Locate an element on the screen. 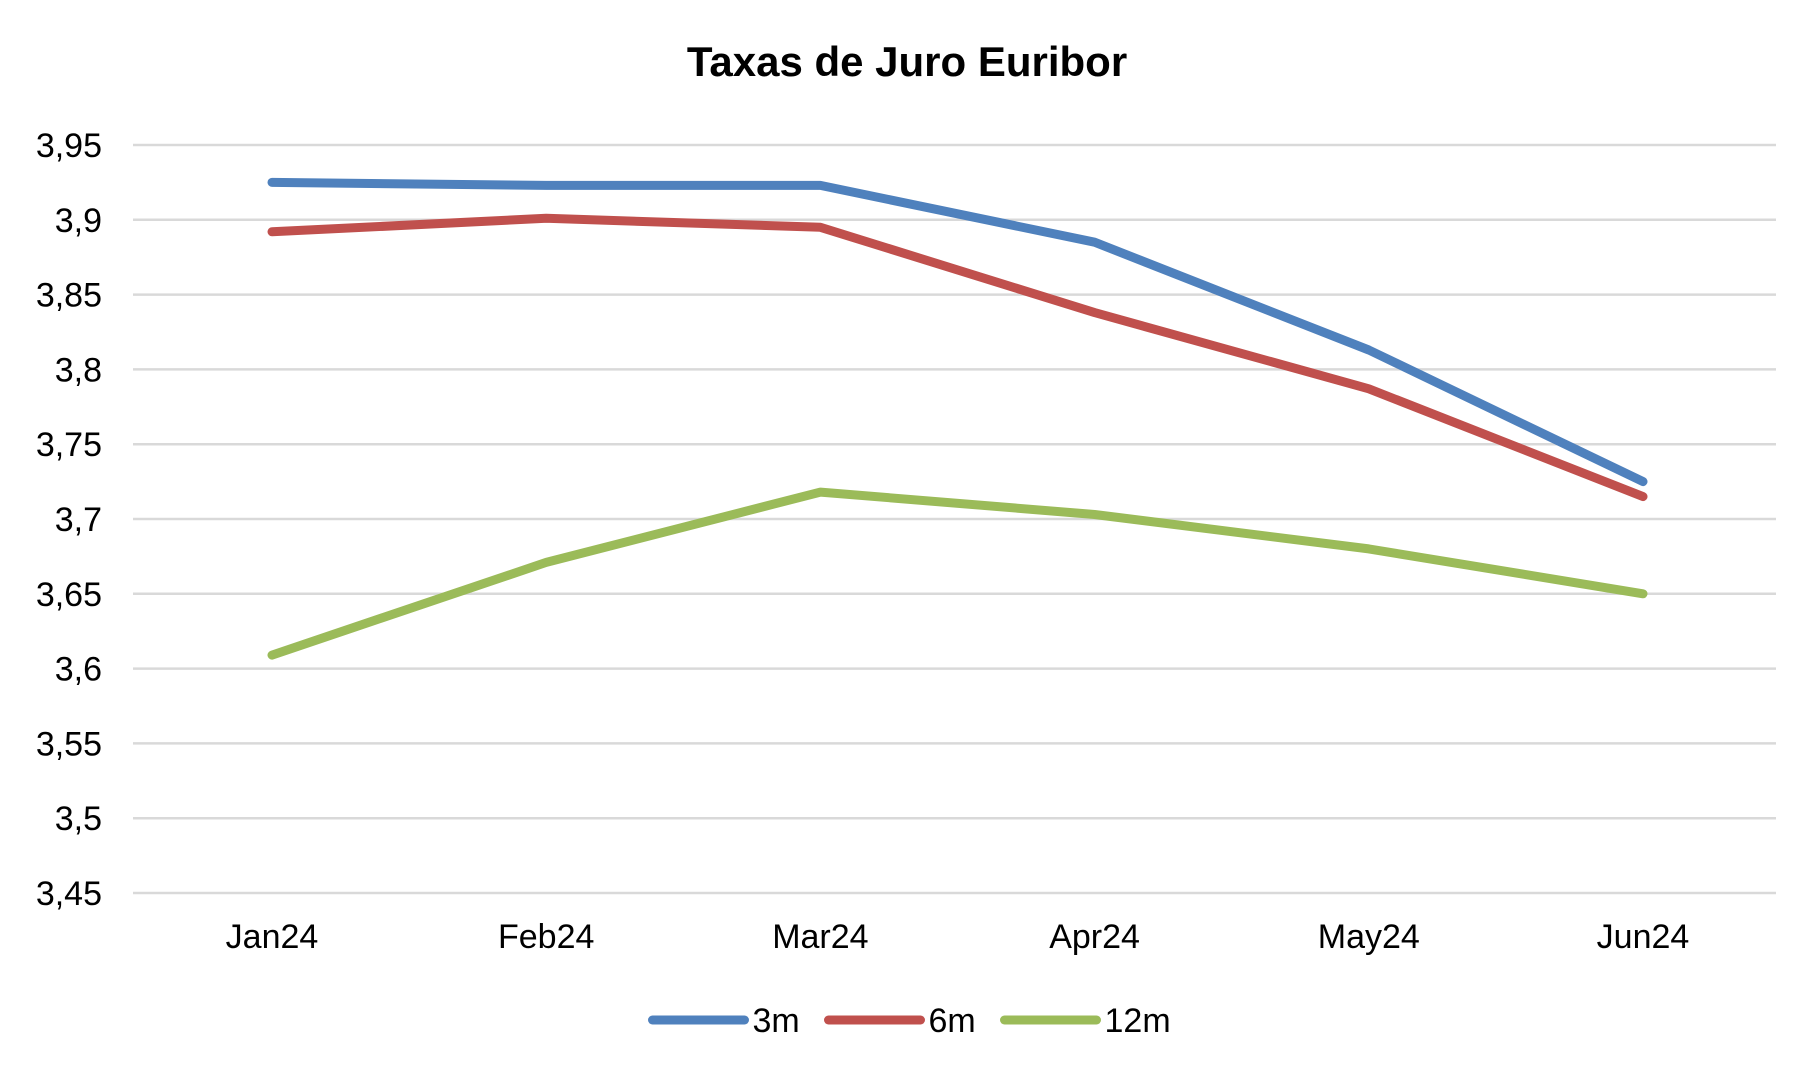 Image resolution: width=1804 pixels, height=1069 pixels. y-tick-label: 3,6 is located at coordinates (78, 670).